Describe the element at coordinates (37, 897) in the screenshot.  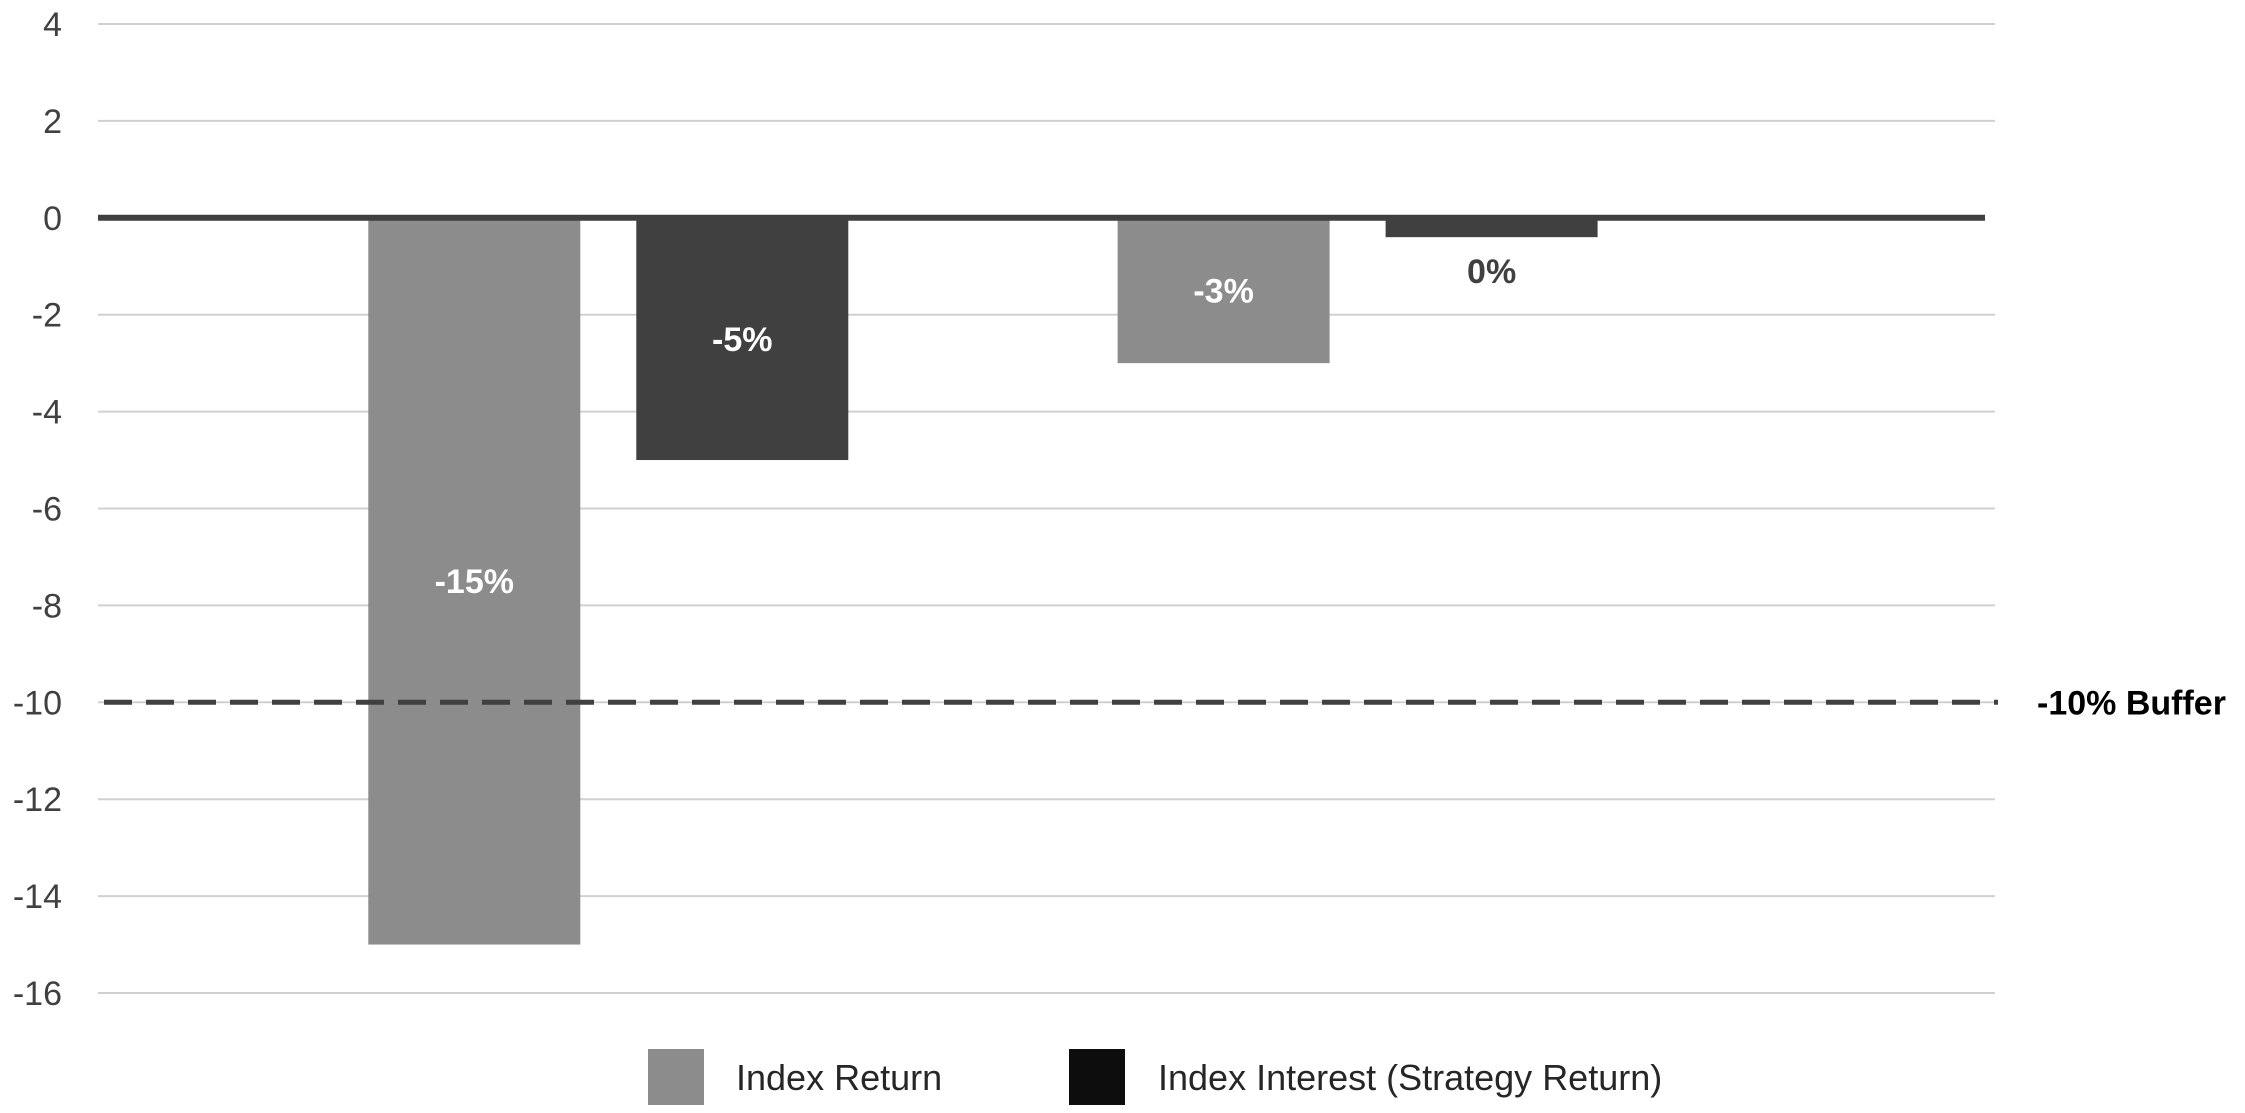
I see `y-tick-label: -14` at that location.